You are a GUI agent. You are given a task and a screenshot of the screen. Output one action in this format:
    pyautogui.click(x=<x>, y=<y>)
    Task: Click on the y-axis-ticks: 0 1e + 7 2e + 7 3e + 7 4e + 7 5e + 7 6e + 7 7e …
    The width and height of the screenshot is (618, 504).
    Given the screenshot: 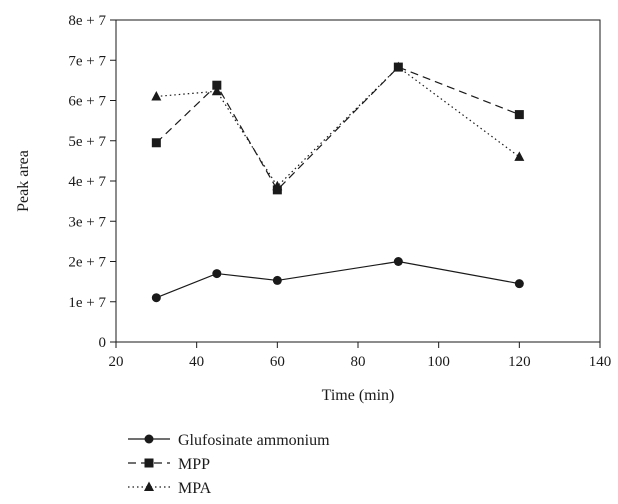 What is the action you would take?
    pyautogui.click(x=92, y=182)
    